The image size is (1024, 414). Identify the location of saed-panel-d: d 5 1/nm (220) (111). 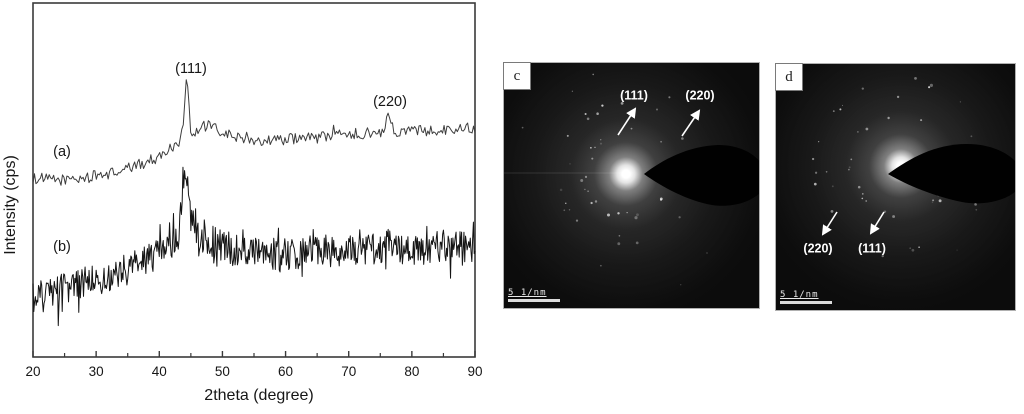
(895, 187).